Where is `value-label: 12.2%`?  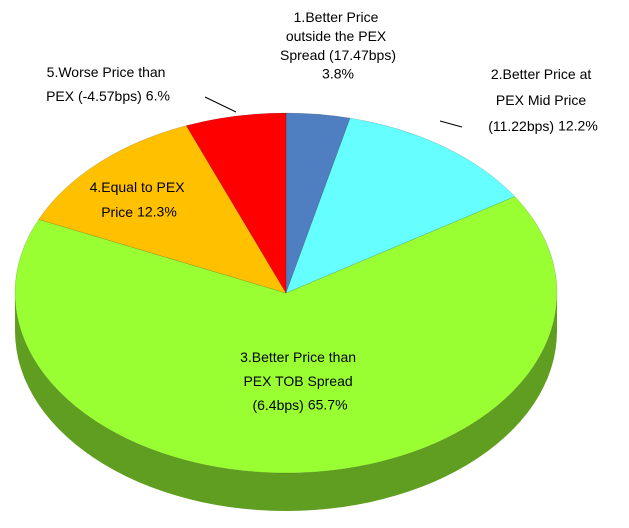 value-label: 12.2% is located at coordinates (578, 126).